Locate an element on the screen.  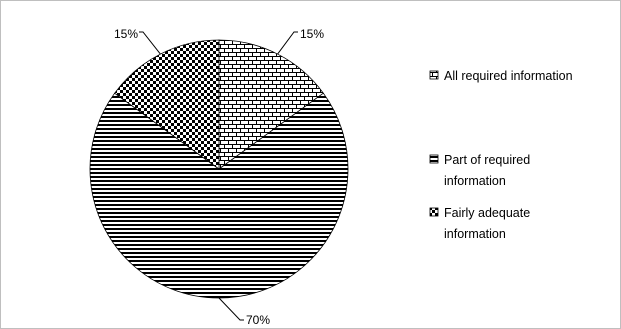
pie-slice-fairly-adequate-information is located at coordinates (167, 104).